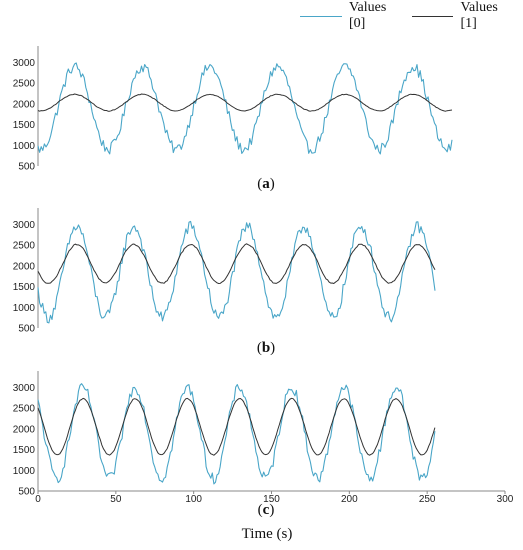 The image size is (523, 550). Describe the element at coordinates (116, 499) in the screenshot. I see `x-tick-label-c: 50` at that location.